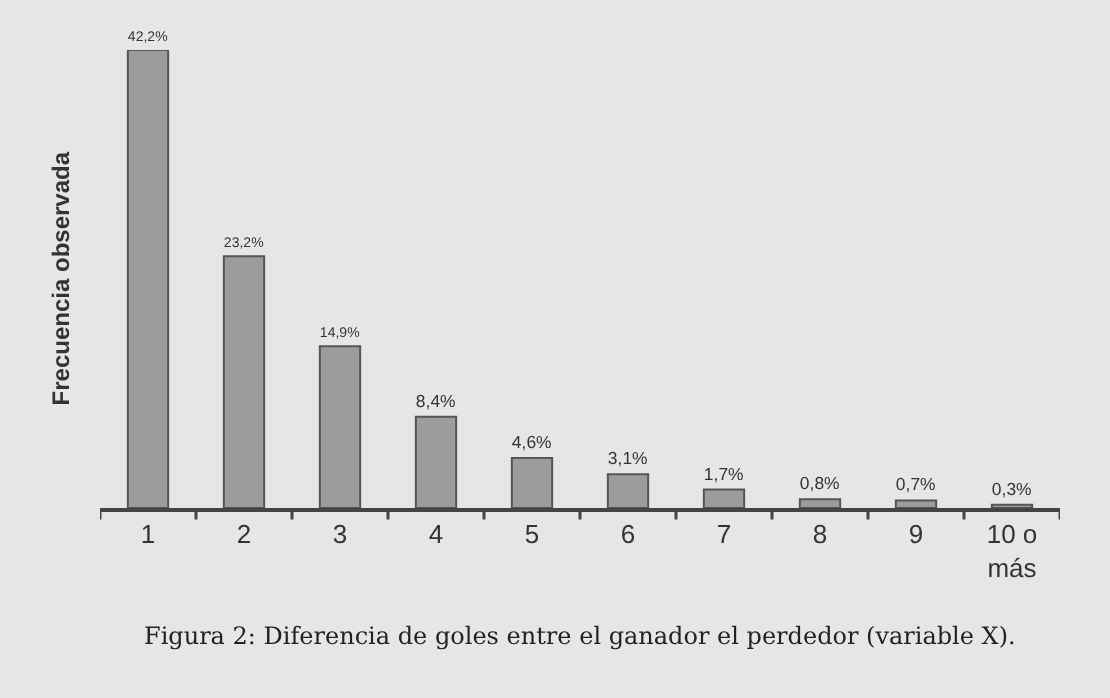  I want to click on x-tick-label: 9, so click(916, 534).